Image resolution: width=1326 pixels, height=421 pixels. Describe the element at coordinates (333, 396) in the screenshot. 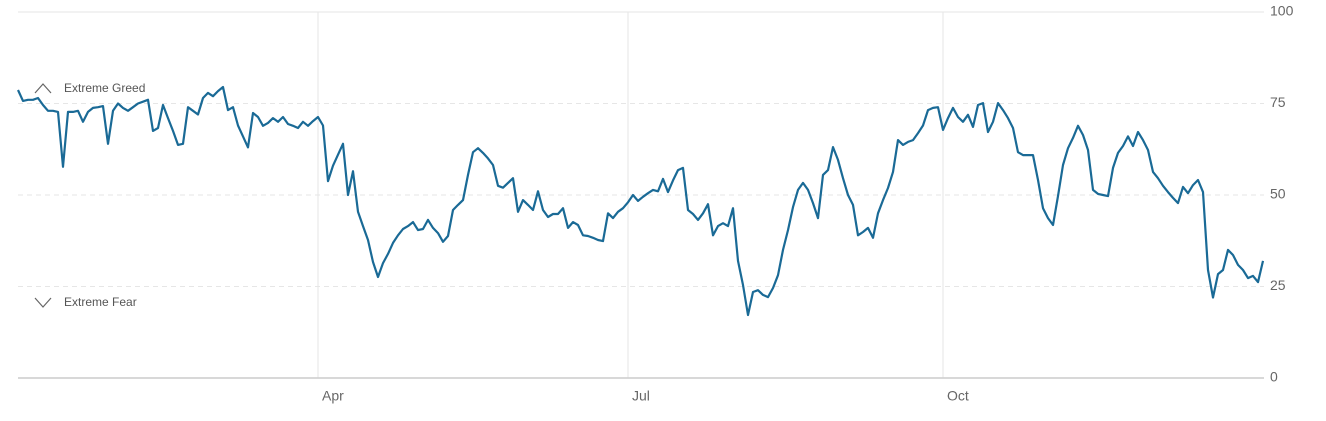

I see `x-tick-label: Apr` at that location.